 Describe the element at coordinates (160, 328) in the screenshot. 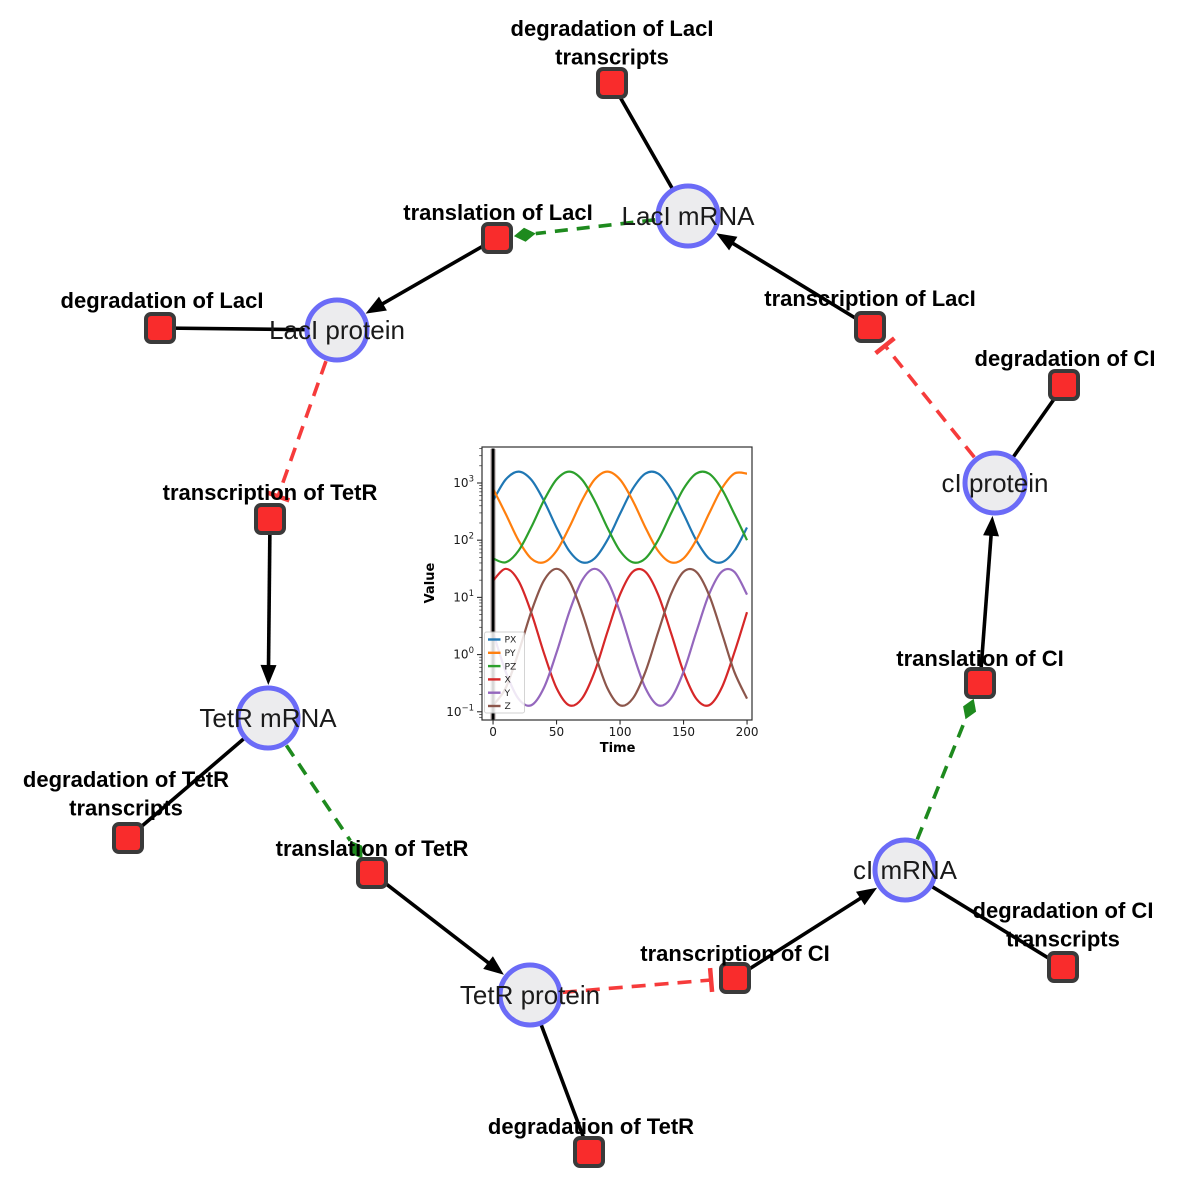

I see `reaction-node-deg_laci` at that location.